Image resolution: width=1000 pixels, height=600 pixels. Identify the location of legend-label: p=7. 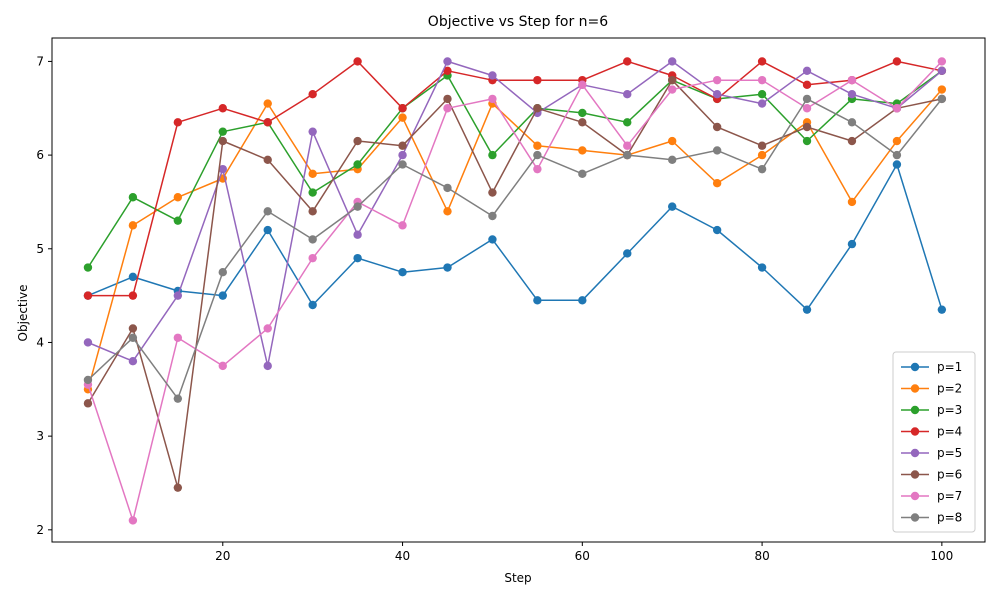
(949, 496).